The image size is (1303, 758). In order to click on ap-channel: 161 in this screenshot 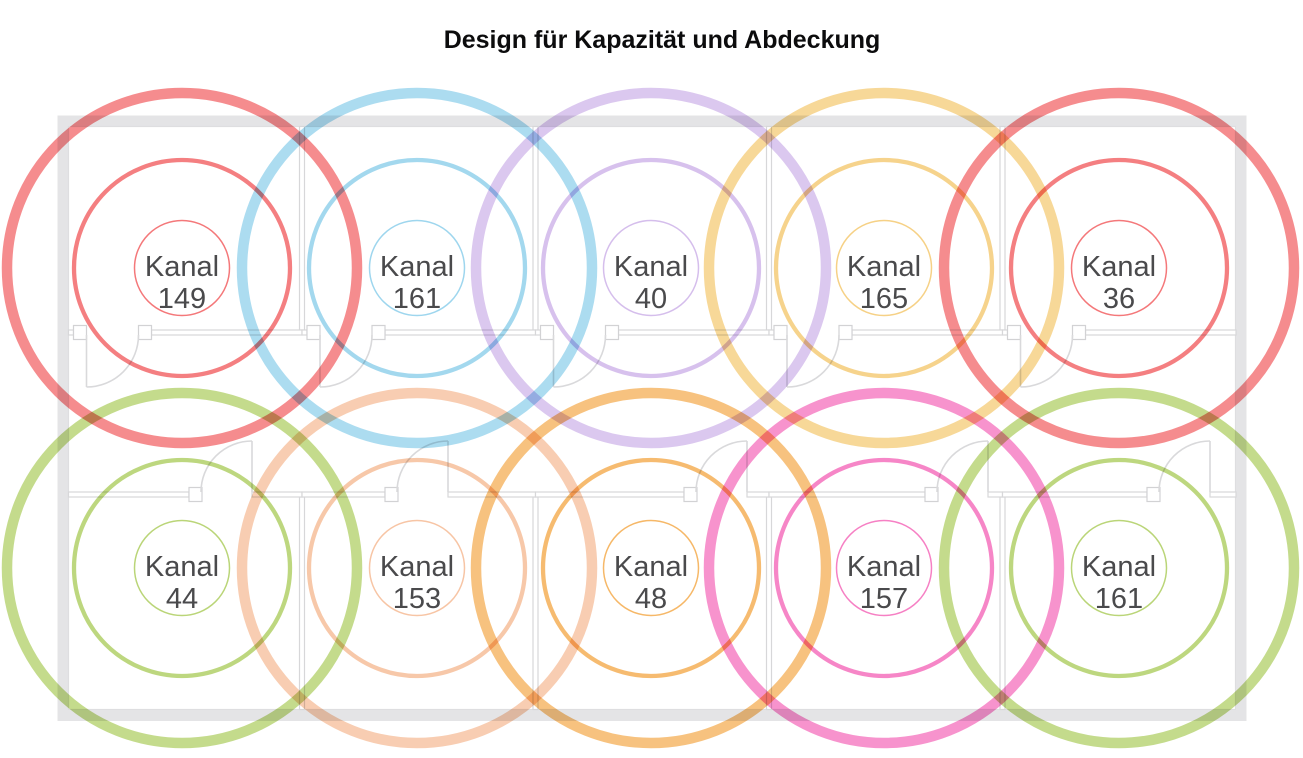, I will do `click(1119, 599)`.